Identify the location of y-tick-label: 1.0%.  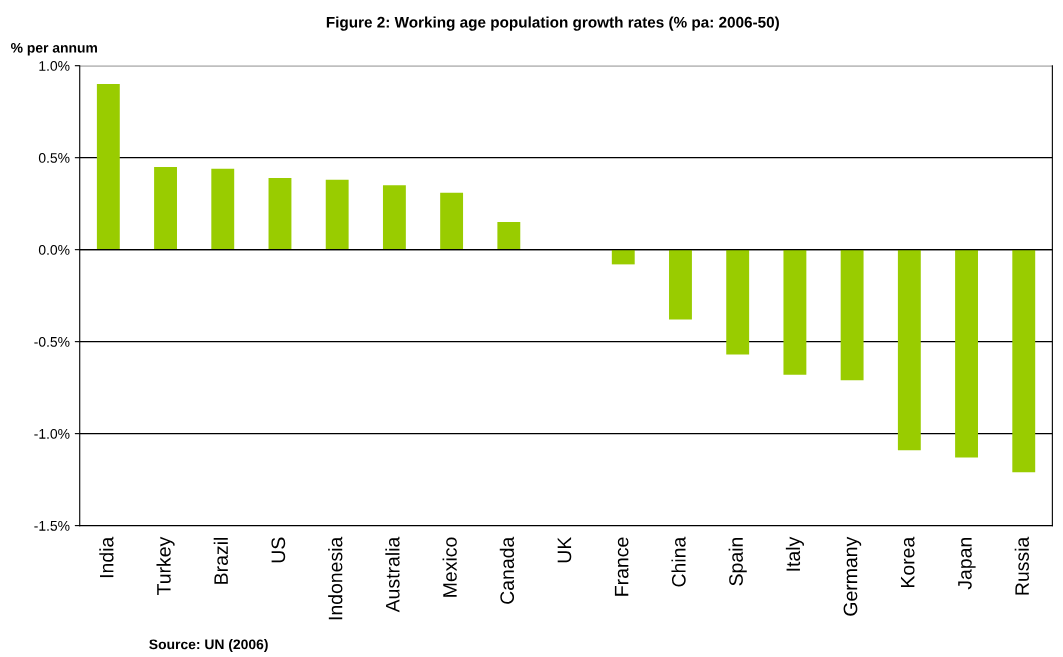
(54, 66).